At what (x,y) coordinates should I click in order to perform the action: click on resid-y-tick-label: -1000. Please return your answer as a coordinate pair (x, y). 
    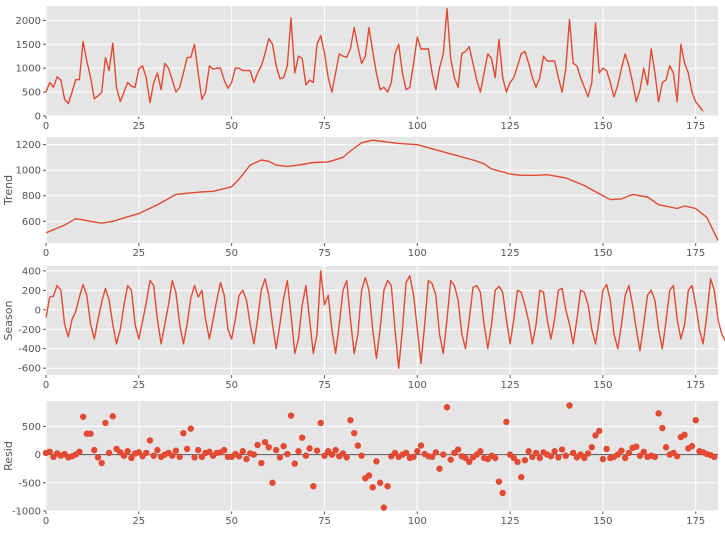
    Looking at the image, I should click on (26, 512).